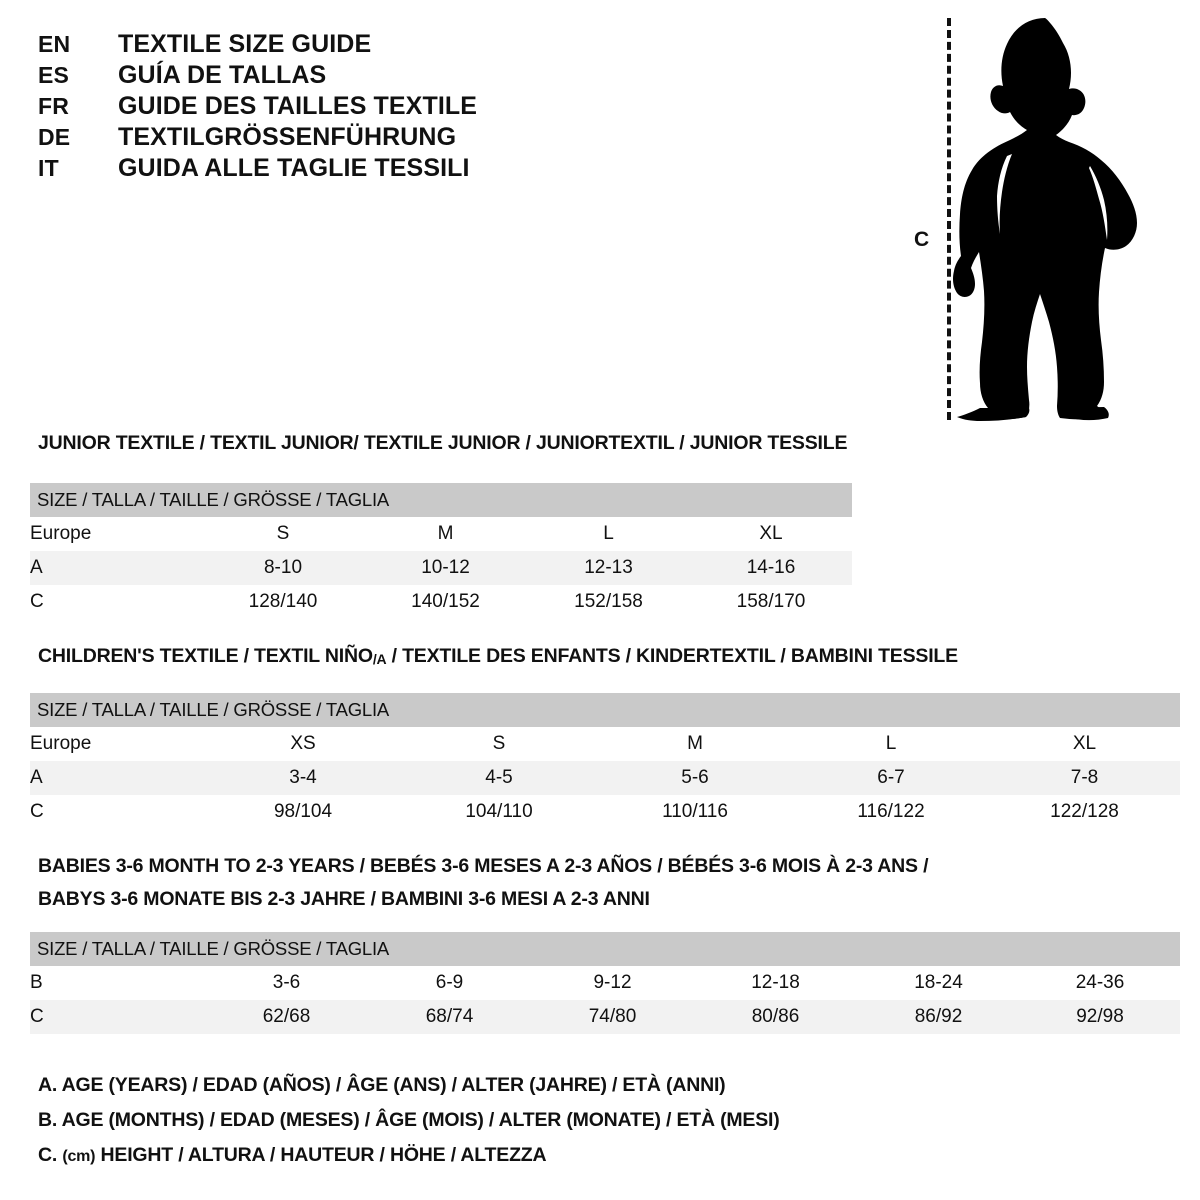 The image size is (1200, 1200). I want to click on table-row: C 128/140 140/152 152/158 158/170, so click(441, 602).